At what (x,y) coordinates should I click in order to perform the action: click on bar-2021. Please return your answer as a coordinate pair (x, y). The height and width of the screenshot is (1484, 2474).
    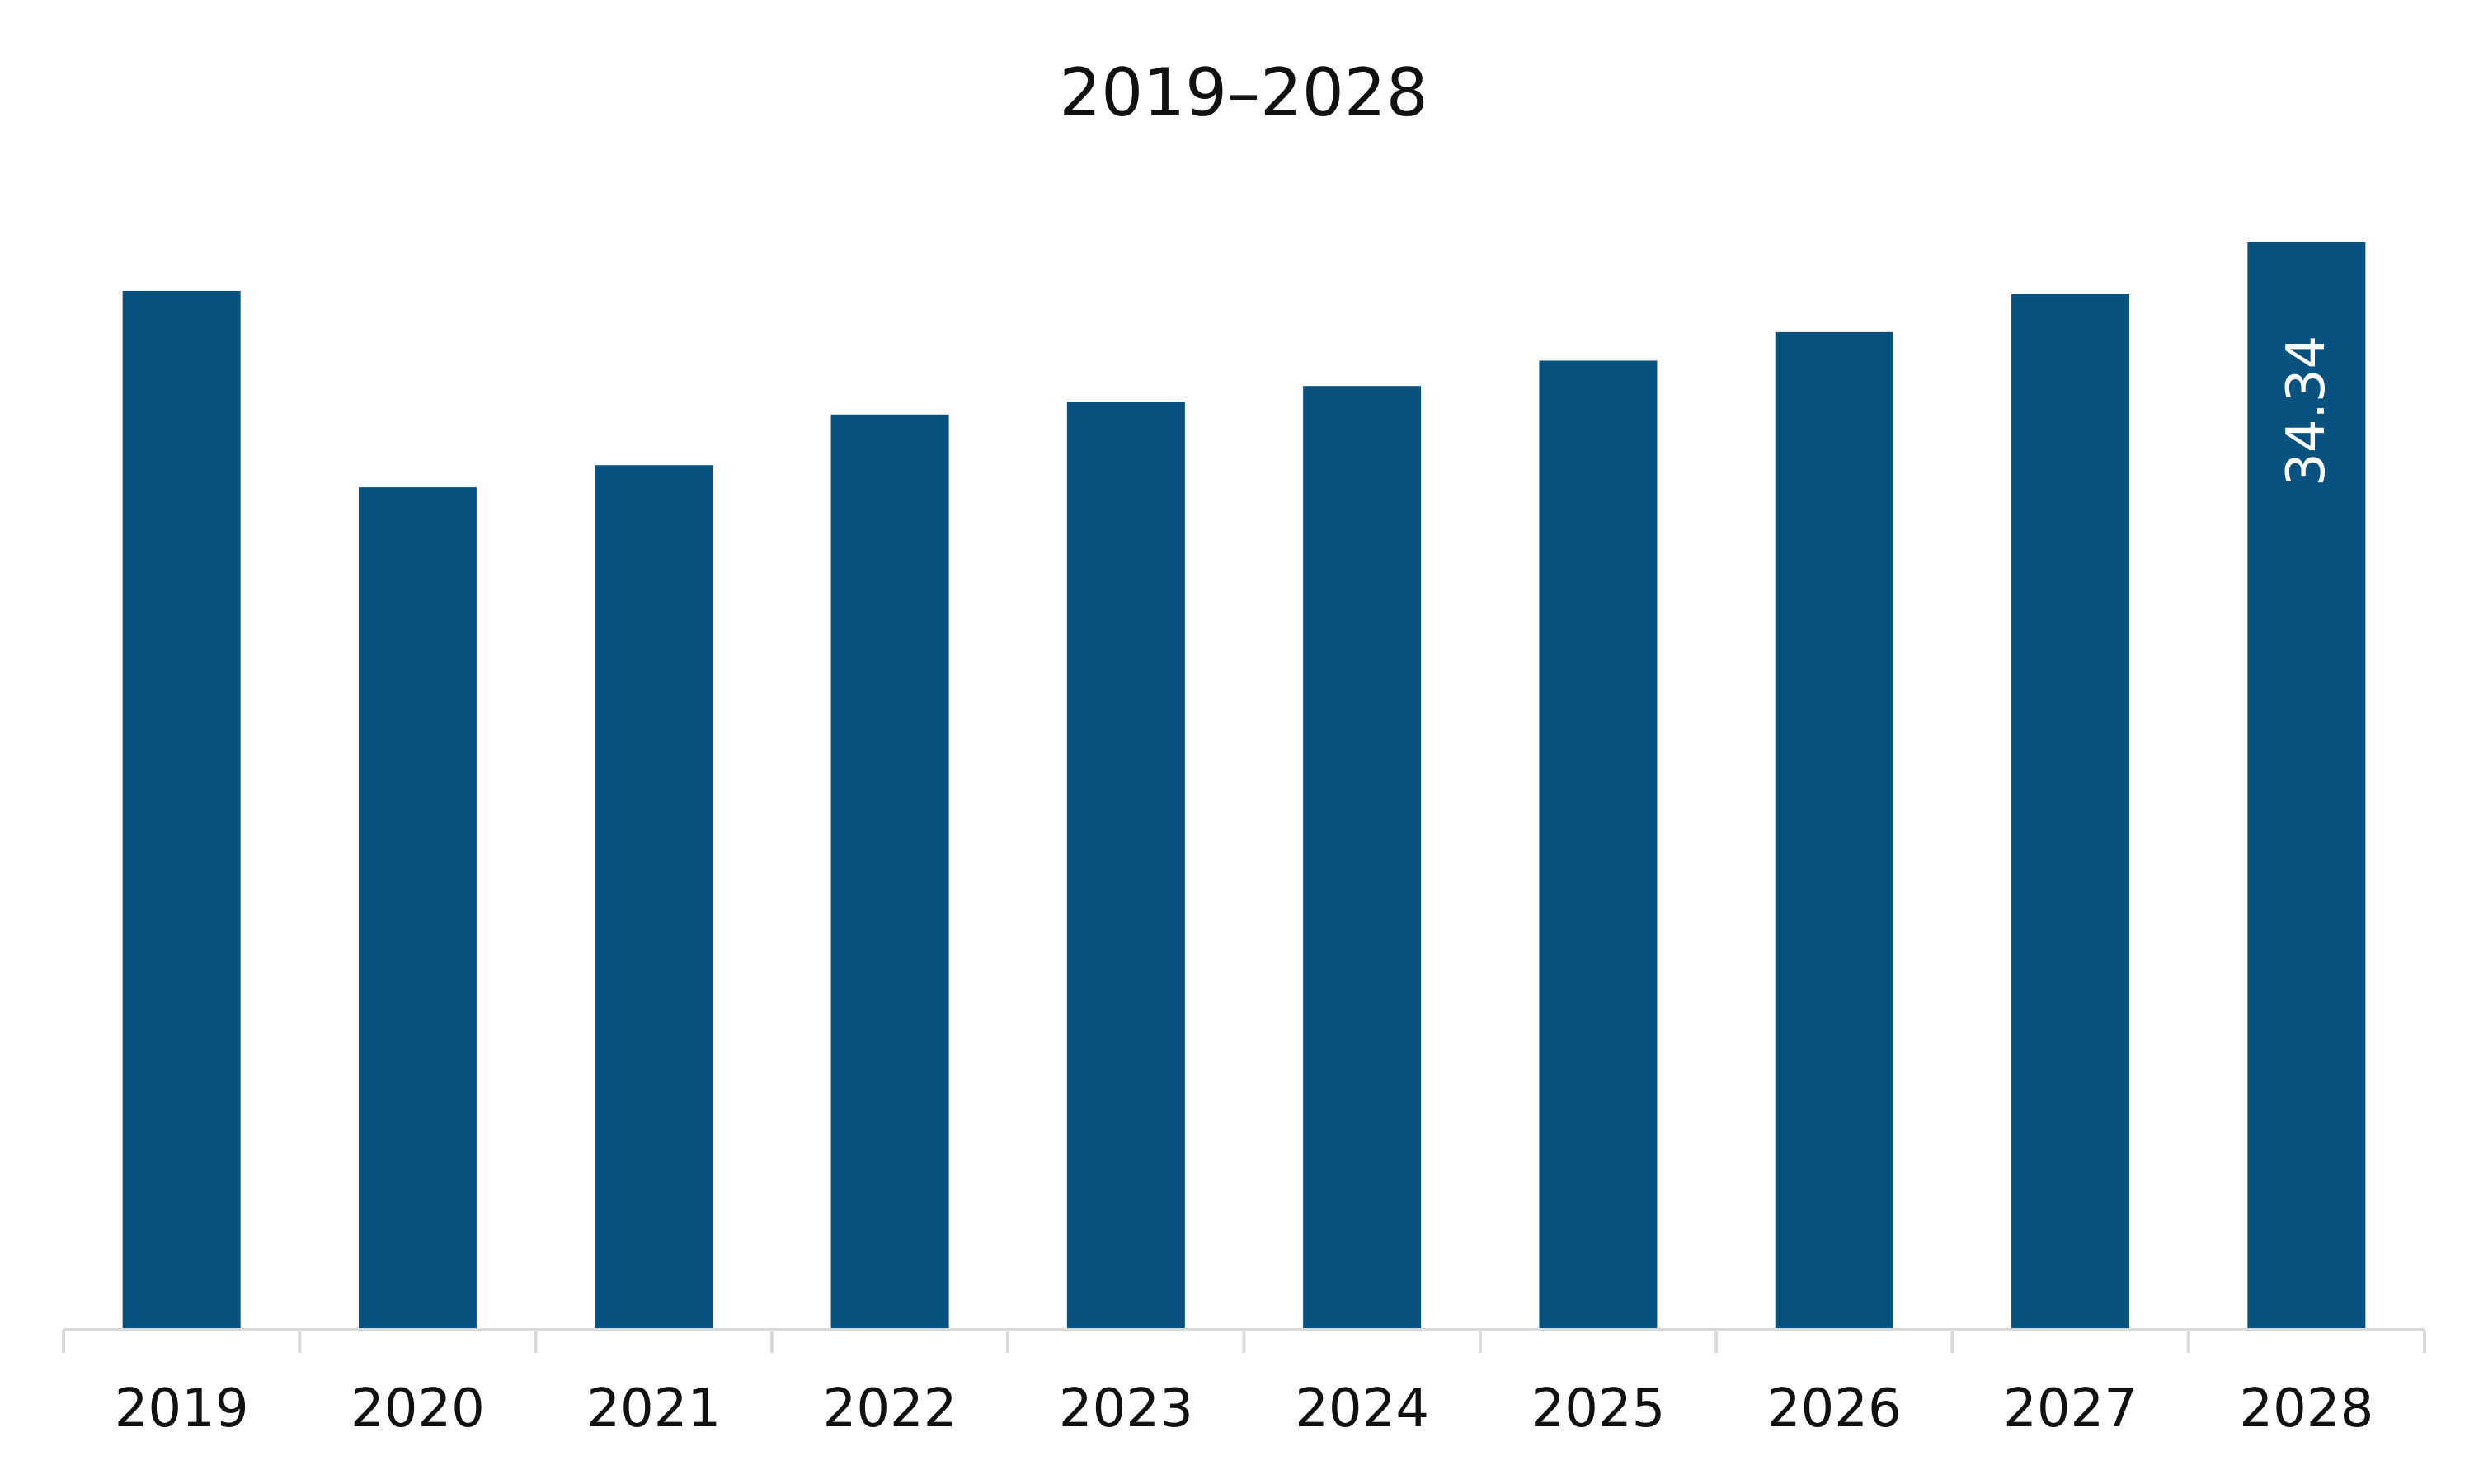
    Looking at the image, I should click on (654, 897).